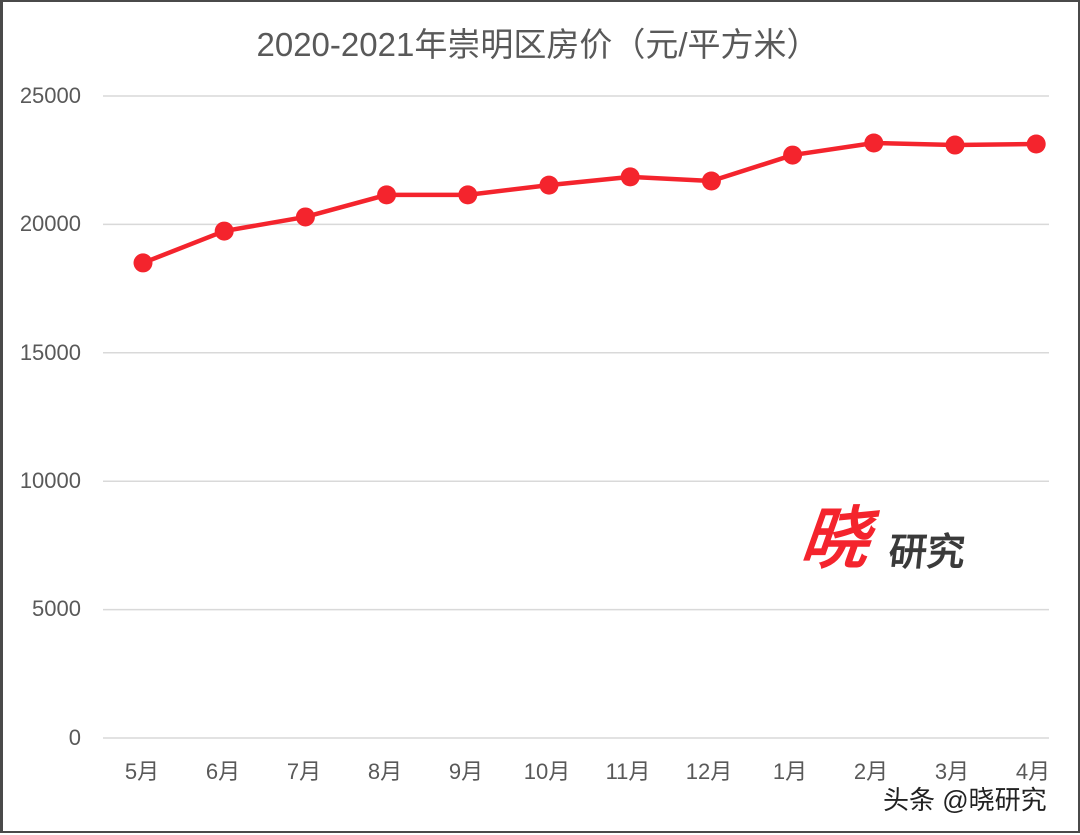  What do you see at coordinates (50, 223) in the screenshot?
I see `y-tick-20000: 20000` at bounding box center [50, 223].